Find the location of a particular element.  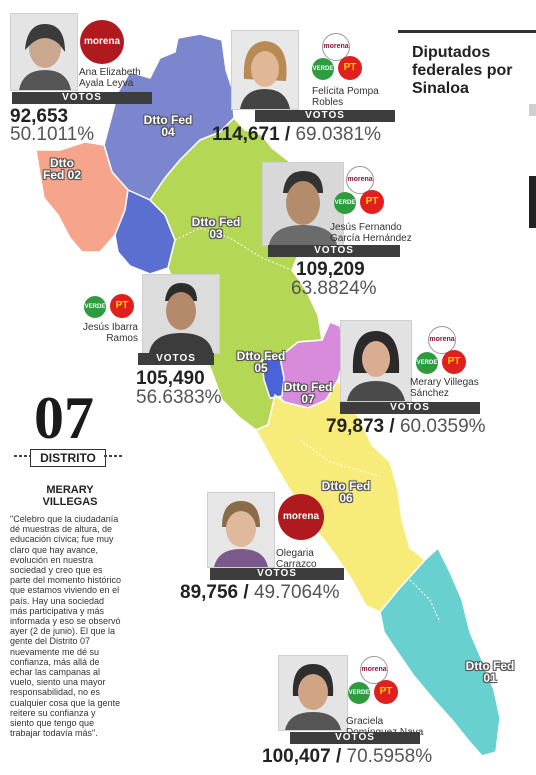

page-title: Diputados federales por Sinaloa is located at coordinates (462, 70).